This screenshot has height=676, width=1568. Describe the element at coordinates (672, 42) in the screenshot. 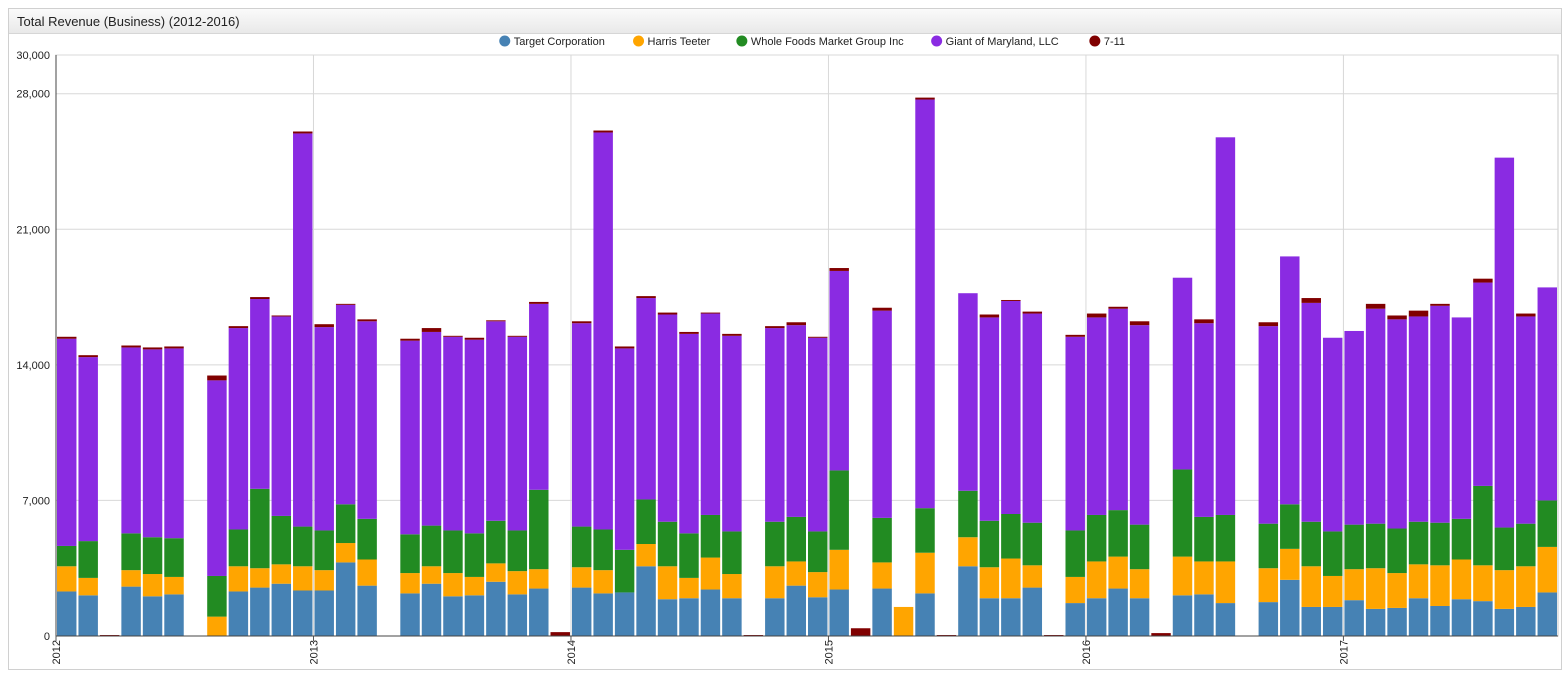

I see `legend-item: Harris Teeter` at that location.